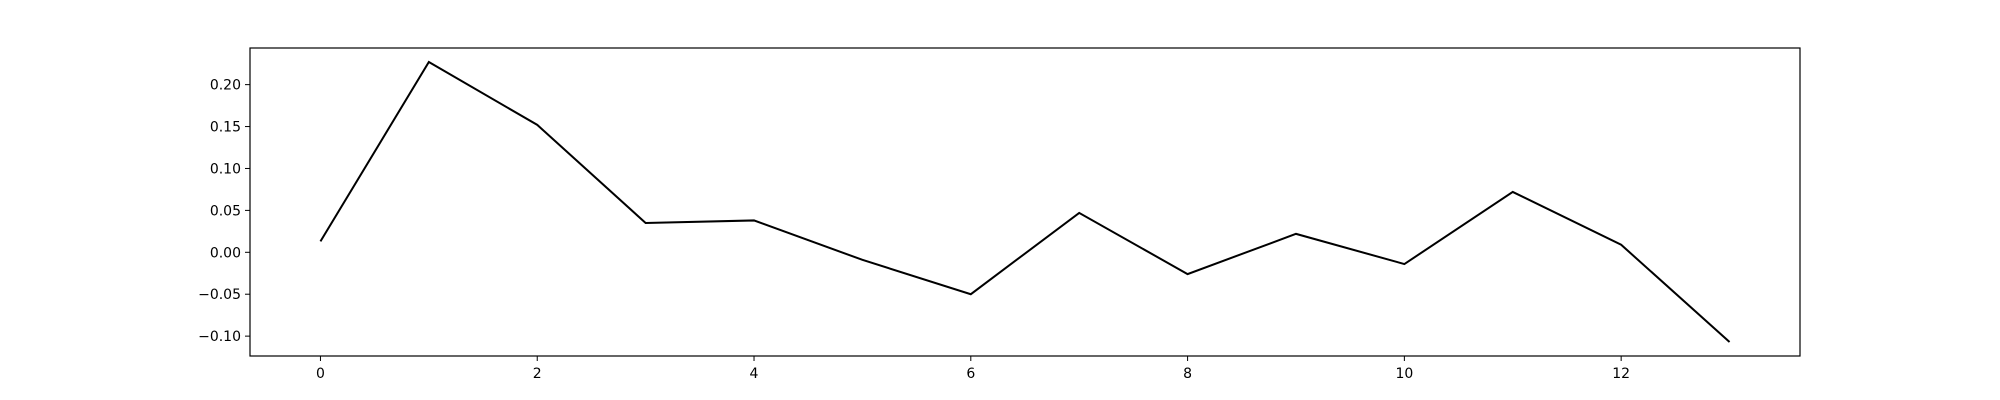 The image size is (2000, 400). I want to click on x-tick-label: 0, so click(320, 374).